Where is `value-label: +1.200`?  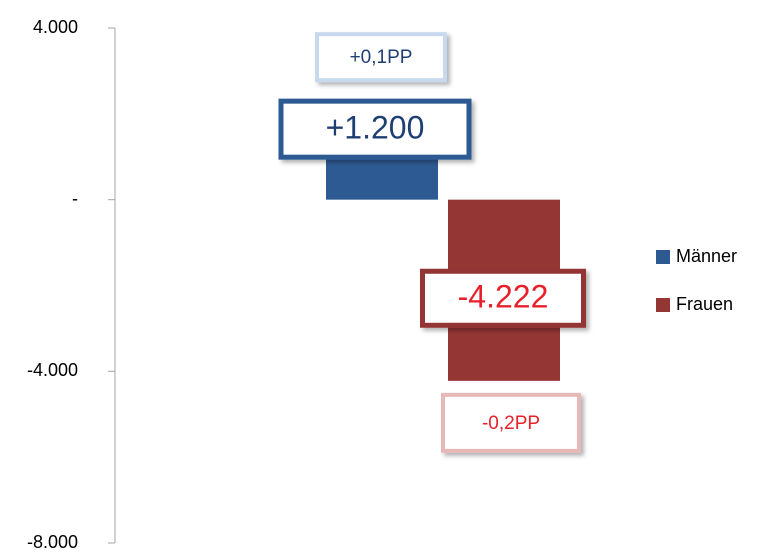 value-label: +1.200 is located at coordinates (375, 128).